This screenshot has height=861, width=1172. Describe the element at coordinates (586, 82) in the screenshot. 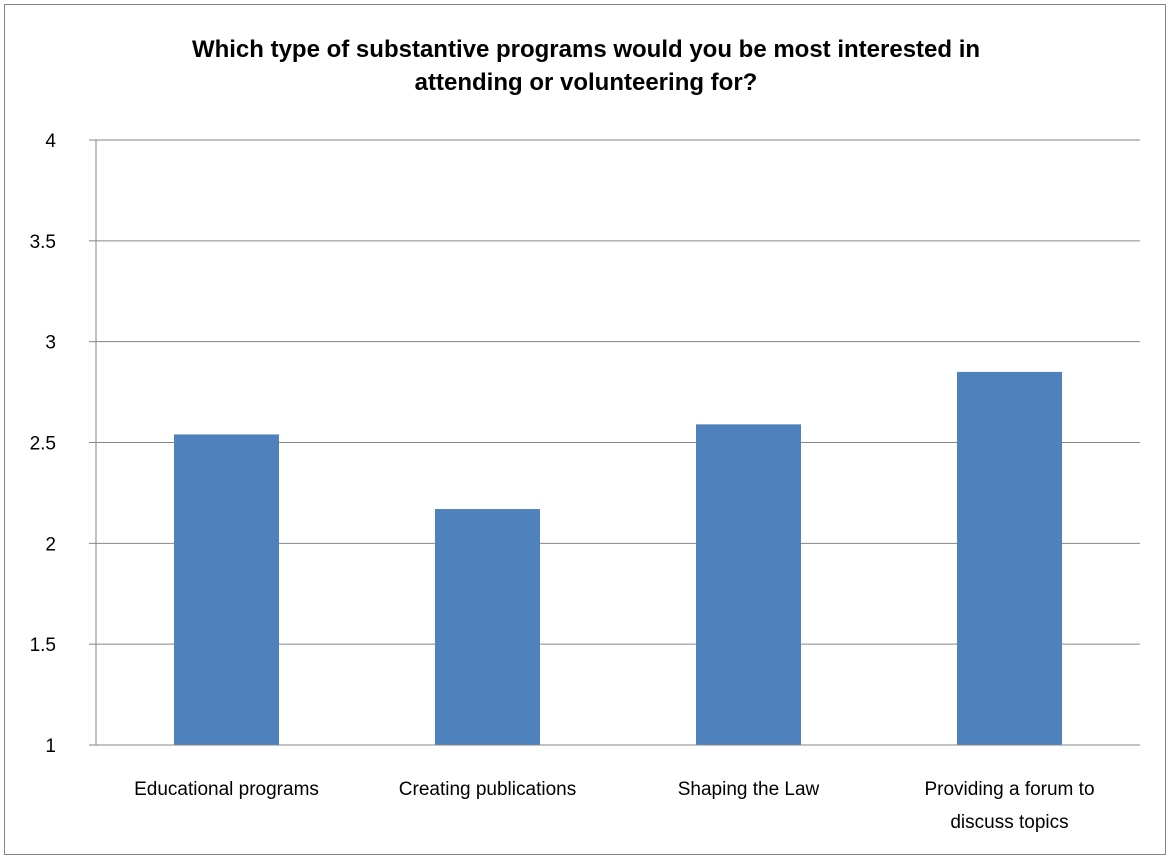

I see `chart-title-line-2: attending or volunteering for?` at that location.